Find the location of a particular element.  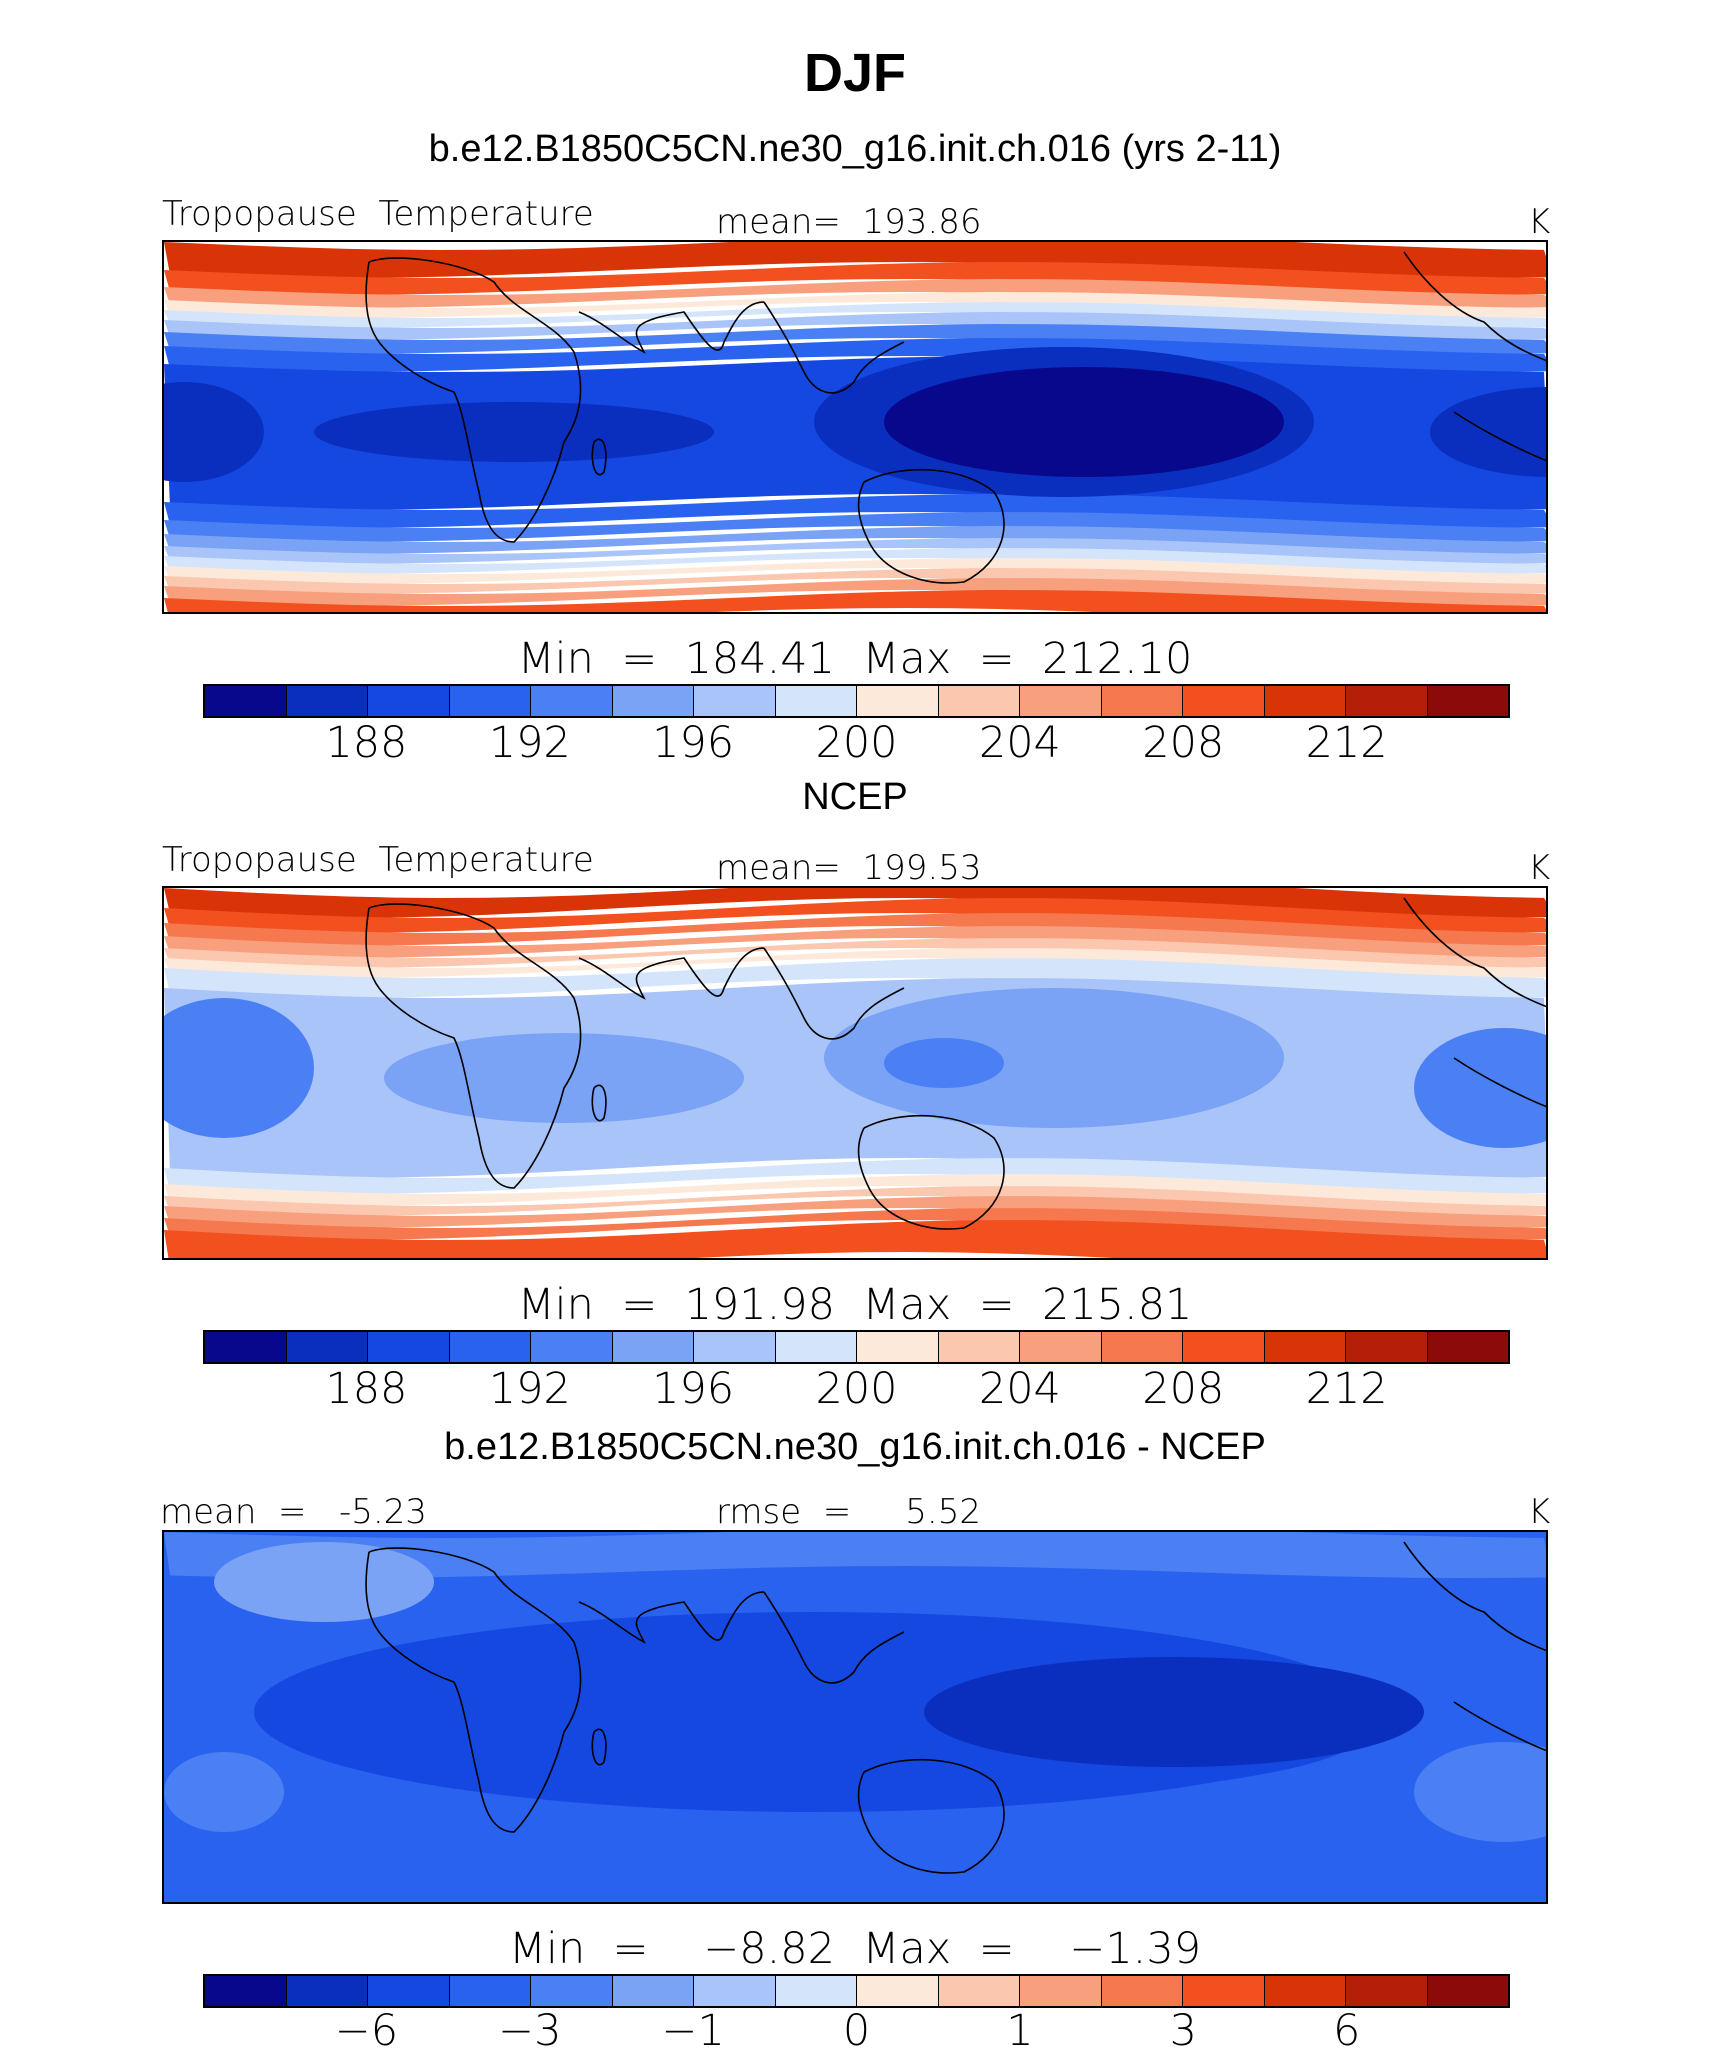

panel-1-colorbar is located at coordinates (856, 701).